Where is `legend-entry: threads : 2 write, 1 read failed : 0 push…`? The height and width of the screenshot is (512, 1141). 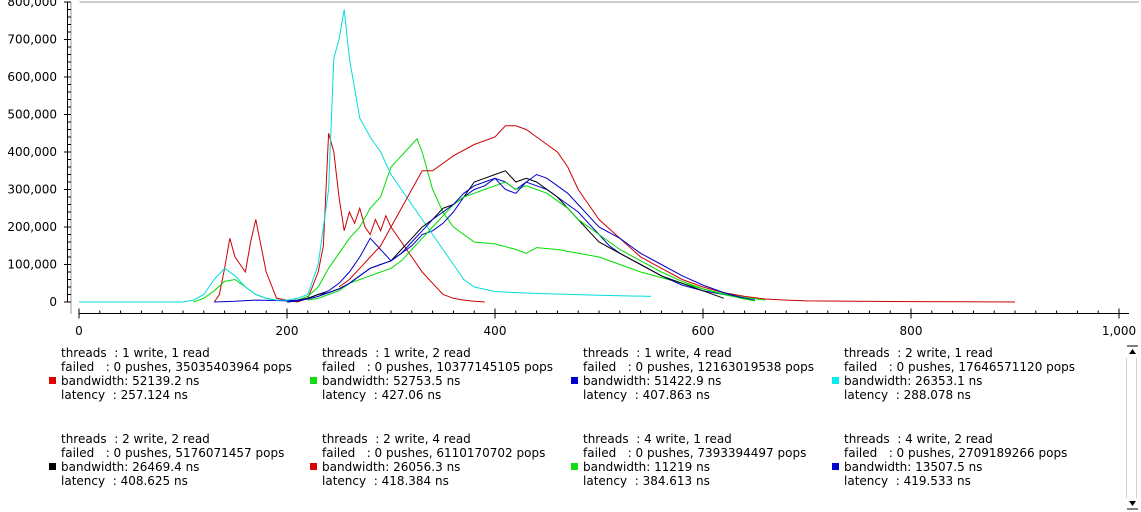
legend-entry: threads : 2 write, 1 read failed : 0 push… is located at coordinates (969, 374).